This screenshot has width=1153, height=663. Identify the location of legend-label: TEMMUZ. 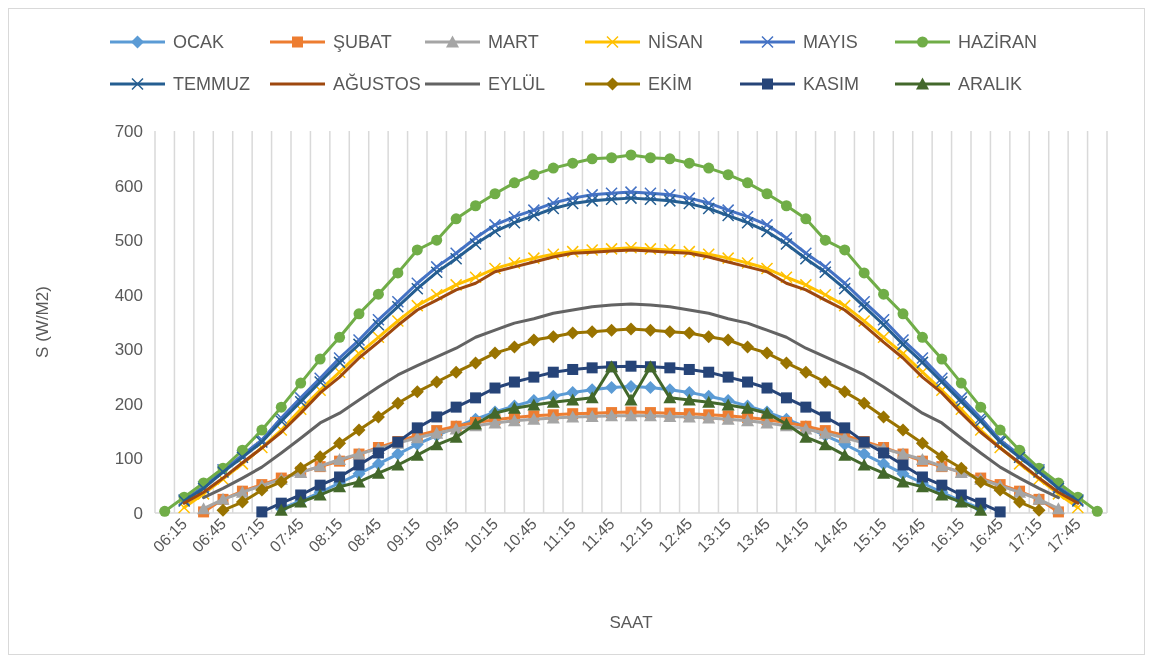
(211, 84).